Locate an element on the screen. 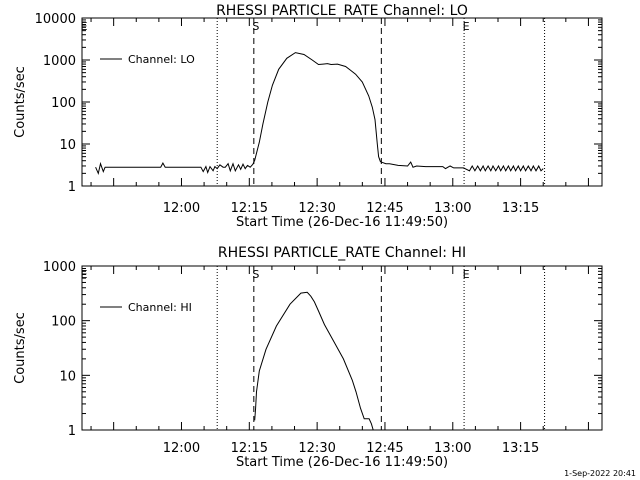  footer-timestamp: 1-Sep-2022 20:41 is located at coordinates (600, 473).